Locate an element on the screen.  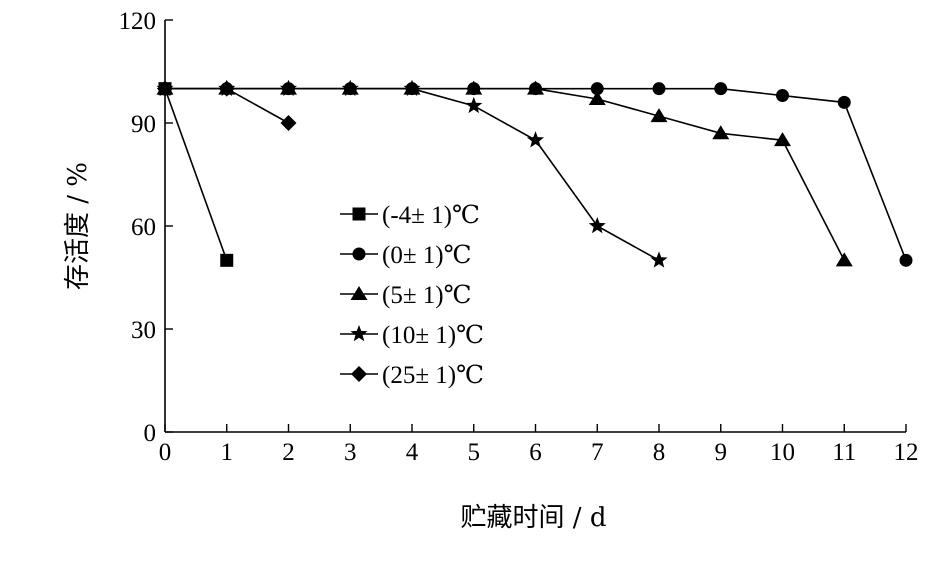
x-tick-label: 5 is located at coordinates (474, 452).